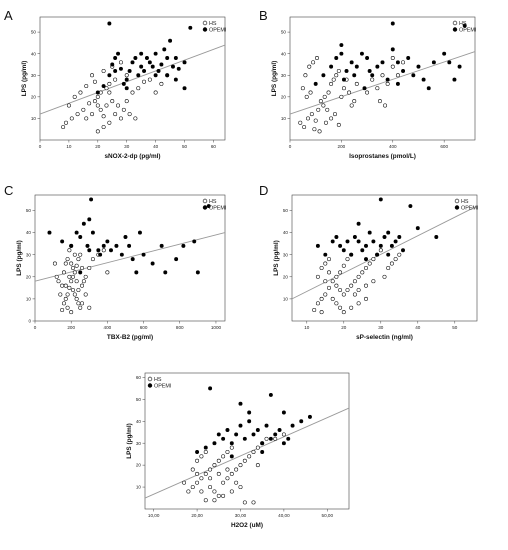 Image resolution: width=508 pixels, height=550 pixels. Describe the element at coordinates (108, 327) in the screenshot. I see `panel-c-xtick-label: 400` at that location.